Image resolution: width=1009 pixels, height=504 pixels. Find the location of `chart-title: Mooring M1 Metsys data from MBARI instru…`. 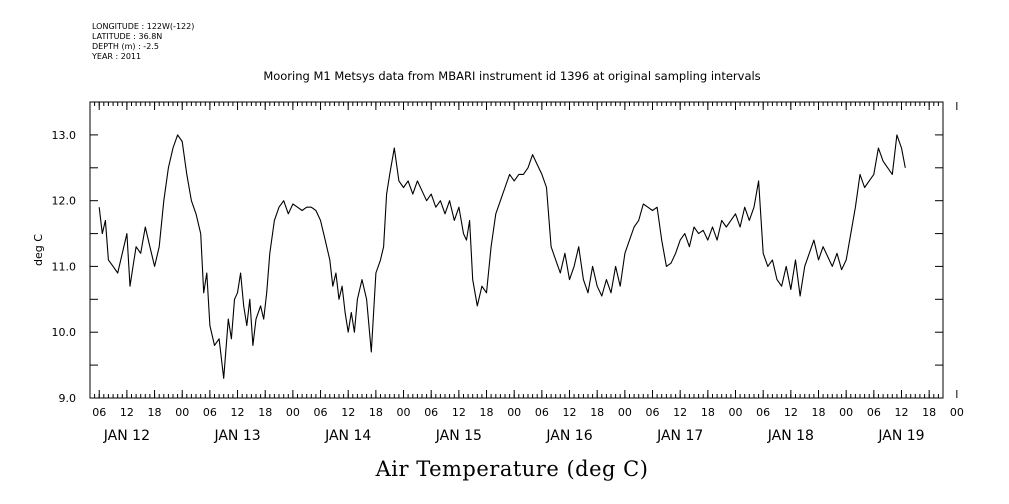

chart-title: Mooring M1 Metsys data from MBARI instru… is located at coordinates (511, 76).